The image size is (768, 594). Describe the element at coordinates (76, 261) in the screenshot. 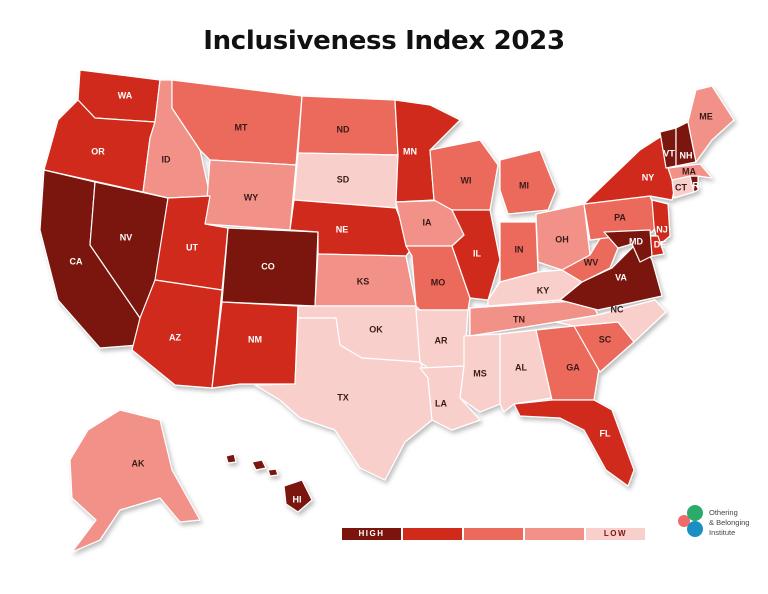

I see `label-CA: CA` at that location.